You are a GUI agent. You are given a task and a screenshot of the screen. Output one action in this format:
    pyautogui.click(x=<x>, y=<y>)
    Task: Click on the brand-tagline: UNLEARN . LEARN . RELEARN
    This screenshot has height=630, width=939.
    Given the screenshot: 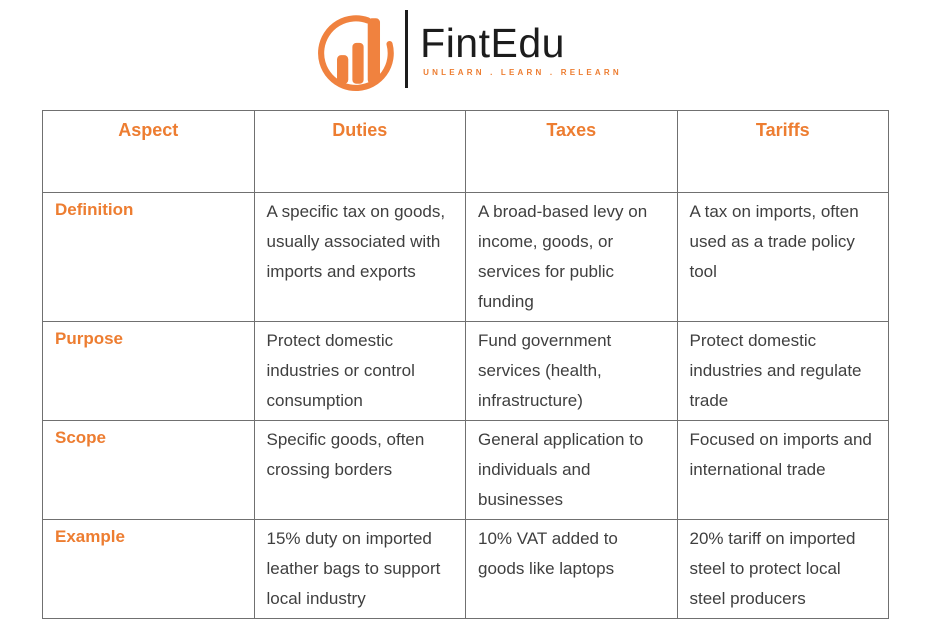 What is the action you would take?
    pyautogui.click(x=522, y=72)
    